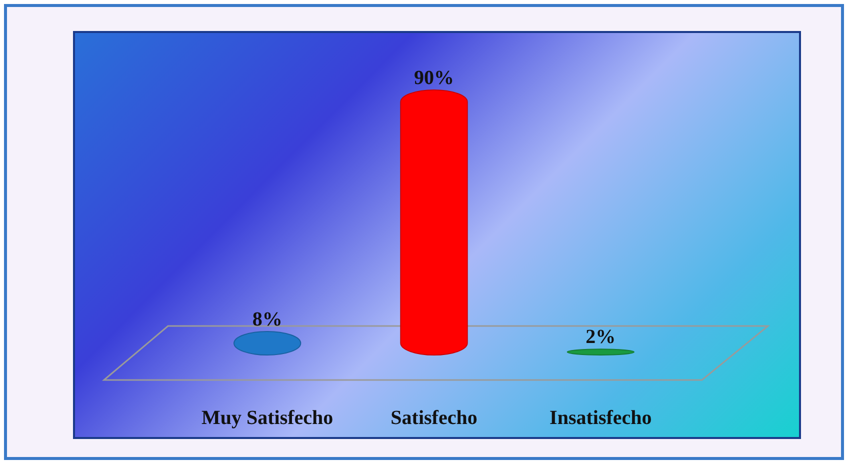 The height and width of the screenshot is (464, 848). I want to click on x-tick-label: Insatisfecho, so click(601, 418).